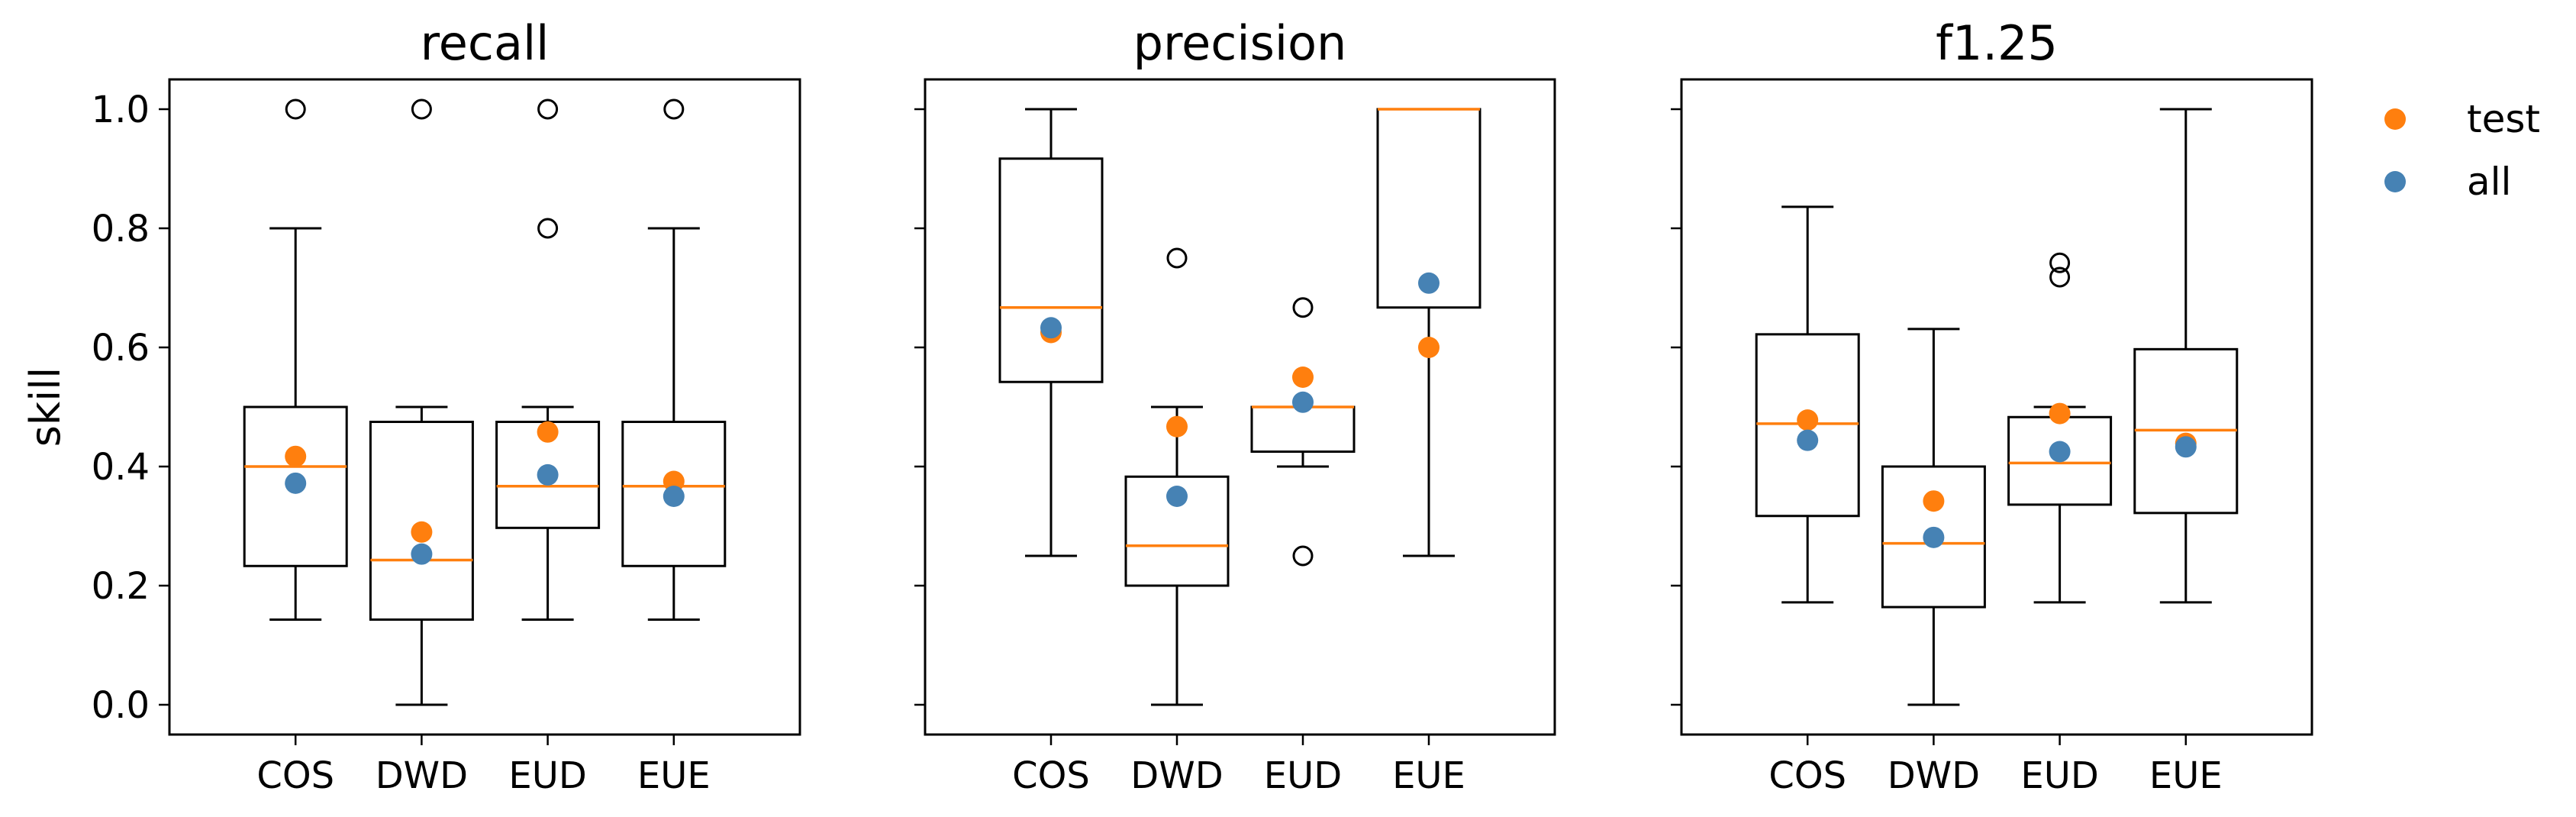  What do you see at coordinates (1997, 43) in the screenshot?
I see `panel-title: f1.25` at bounding box center [1997, 43].